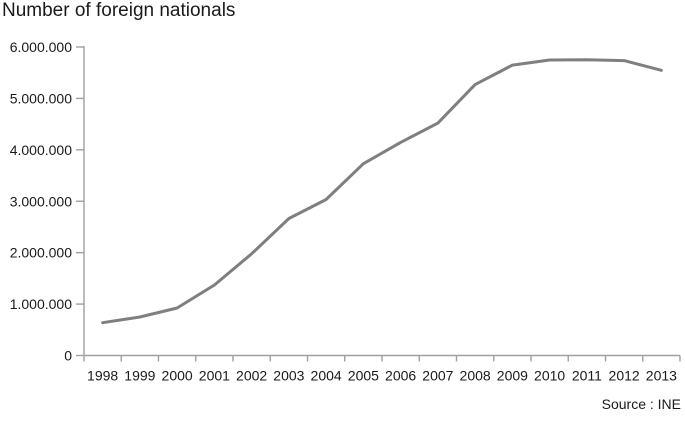 This screenshot has width=685, height=421. Describe the element at coordinates (641, 404) in the screenshot. I see `source-label: Source : INE` at that location.